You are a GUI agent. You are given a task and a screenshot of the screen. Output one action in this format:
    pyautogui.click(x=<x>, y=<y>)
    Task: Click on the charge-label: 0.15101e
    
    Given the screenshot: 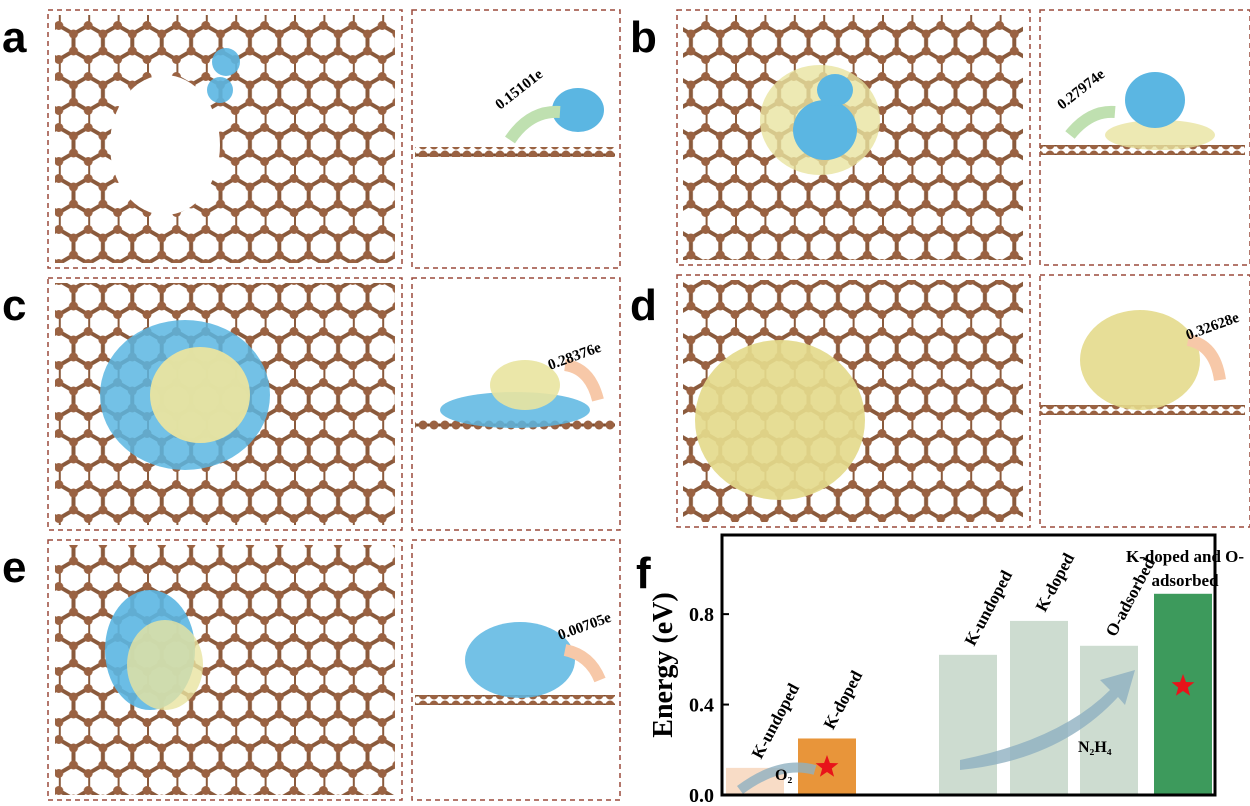 What is the action you would take?
    pyautogui.click(x=520, y=89)
    